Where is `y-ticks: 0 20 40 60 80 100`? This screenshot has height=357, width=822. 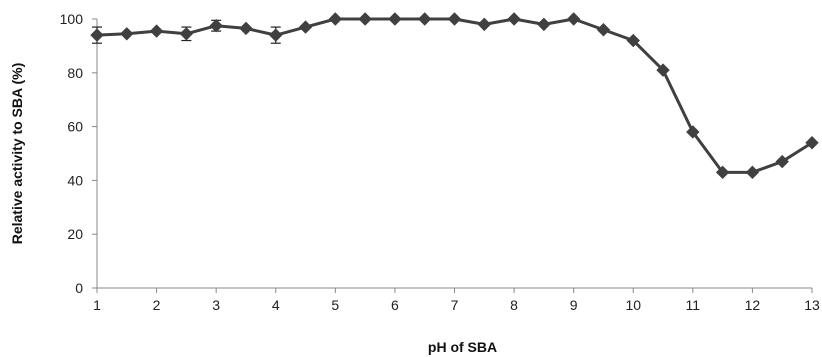 y-ticks: 0 20 40 60 80 100 is located at coordinates (78, 153).